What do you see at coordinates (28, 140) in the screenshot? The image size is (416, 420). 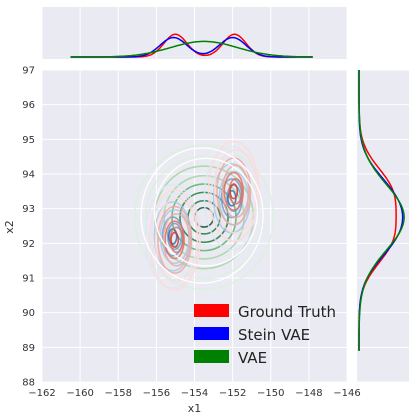 I see `y-tick-label: 95` at bounding box center [28, 140].